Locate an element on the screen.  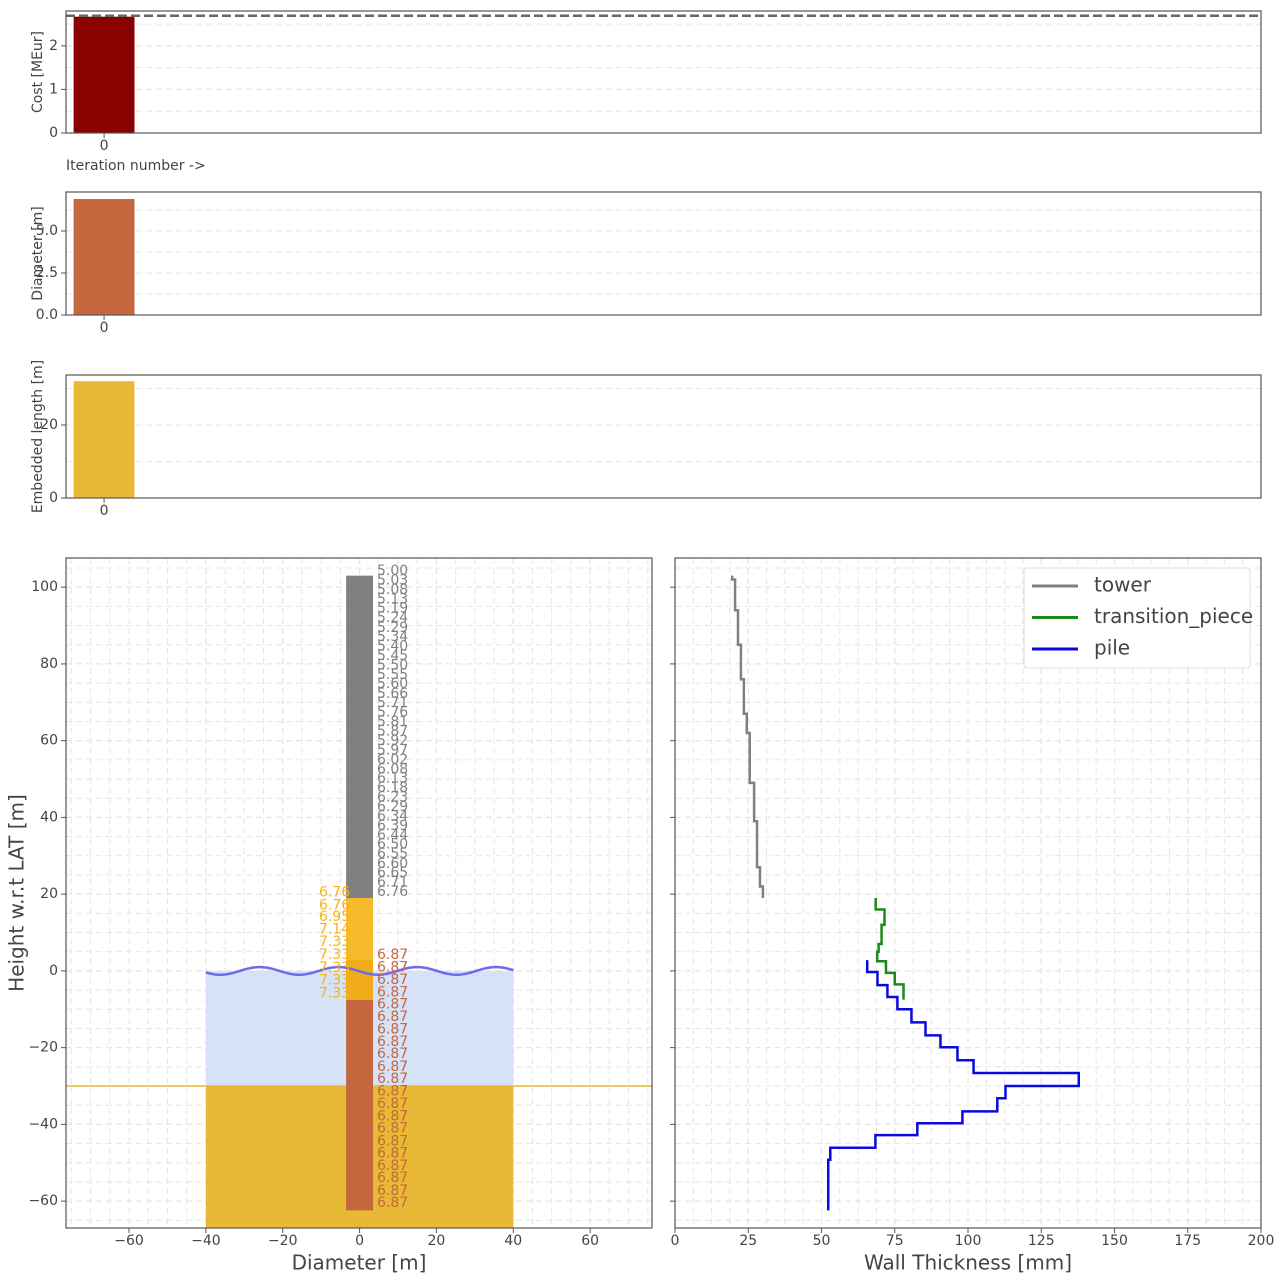
diameter-label: 6.13 is located at coordinates (392, 779).